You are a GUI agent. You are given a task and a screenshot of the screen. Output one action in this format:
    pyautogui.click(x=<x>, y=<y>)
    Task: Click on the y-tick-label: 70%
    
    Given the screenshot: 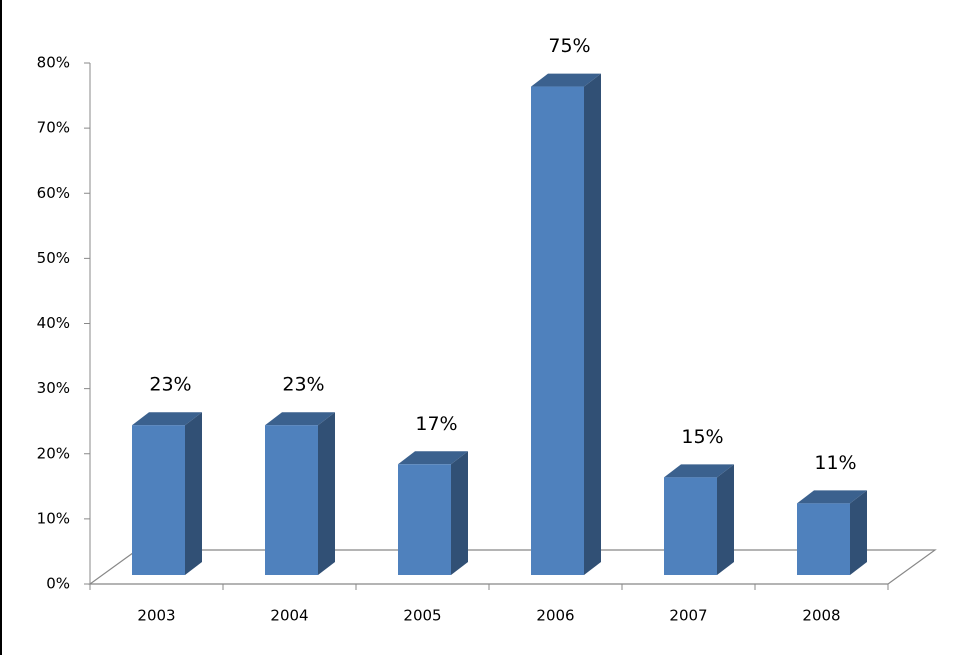 What is the action you would take?
    pyautogui.click(x=53, y=128)
    